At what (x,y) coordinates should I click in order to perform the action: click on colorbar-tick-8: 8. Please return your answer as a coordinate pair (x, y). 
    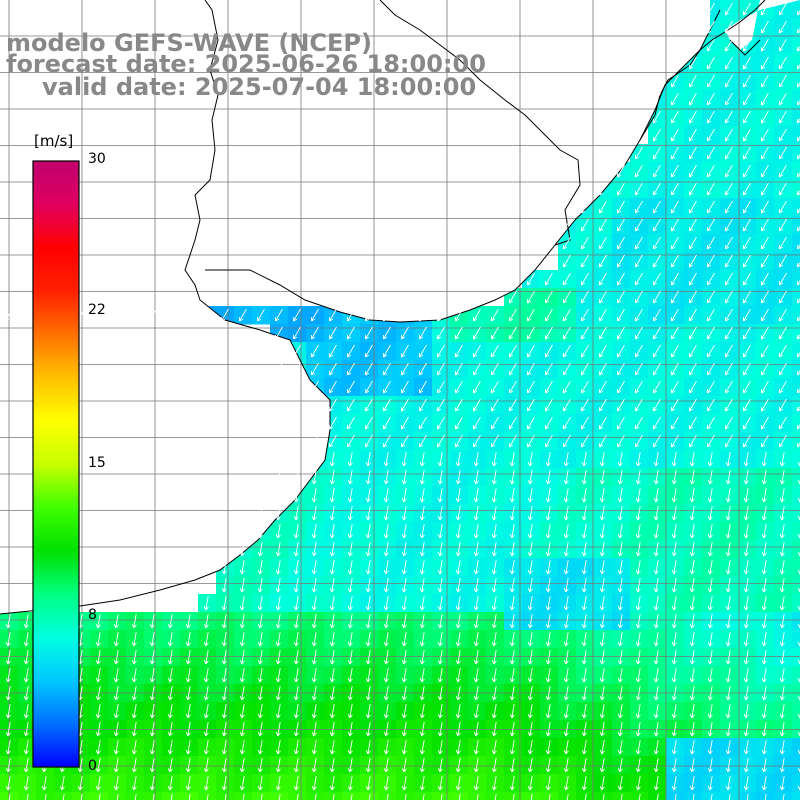
    Looking at the image, I should click on (92, 615).